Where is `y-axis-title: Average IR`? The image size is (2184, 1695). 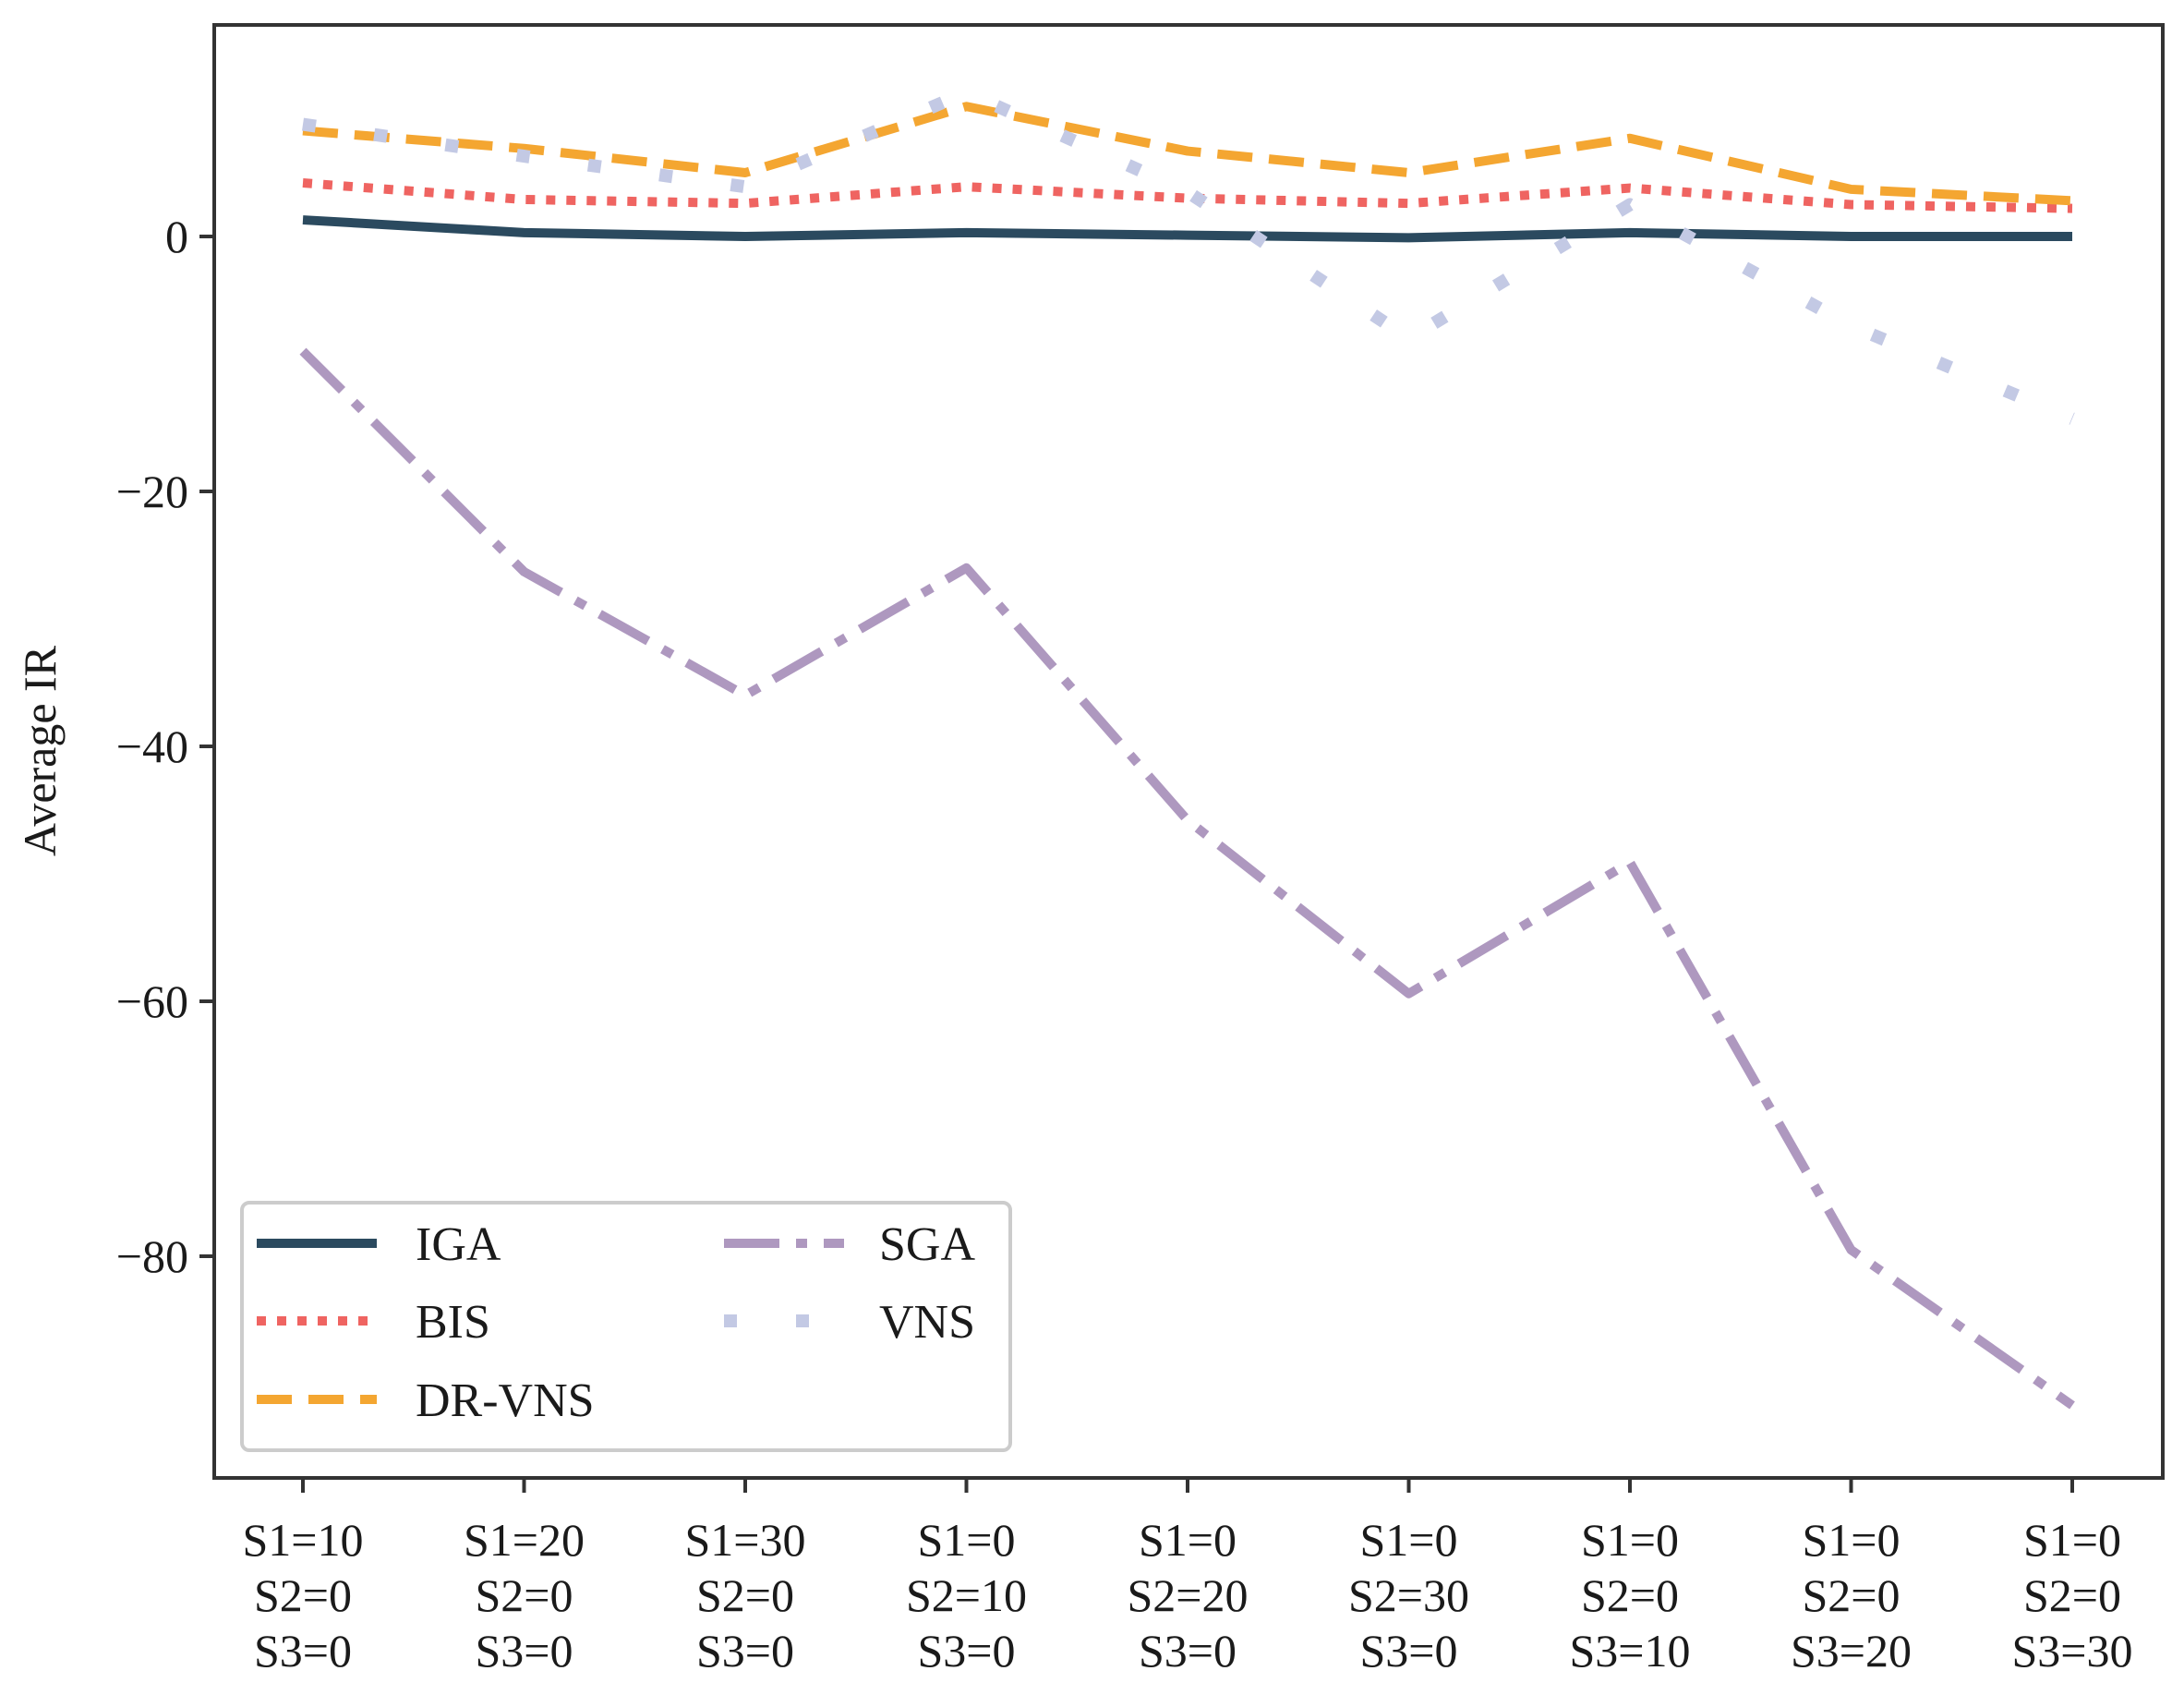 y-axis-title: Average IR is located at coordinates (40, 750).